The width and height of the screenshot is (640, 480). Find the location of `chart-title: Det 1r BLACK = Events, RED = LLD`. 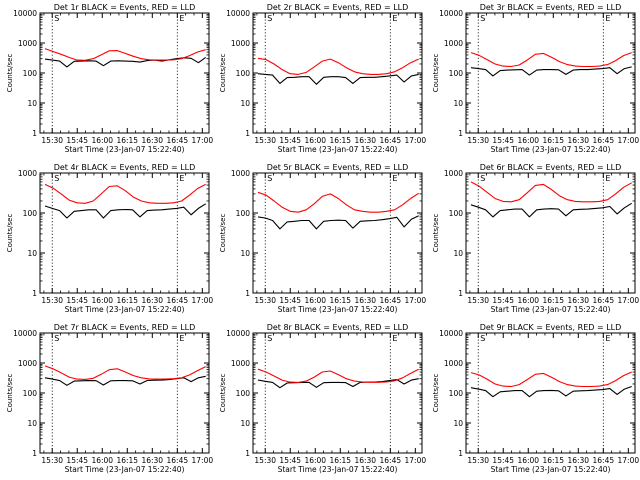

chart-title: Det 1r BLACK = Events, RED = LLD is located at coordinates (125, 7).